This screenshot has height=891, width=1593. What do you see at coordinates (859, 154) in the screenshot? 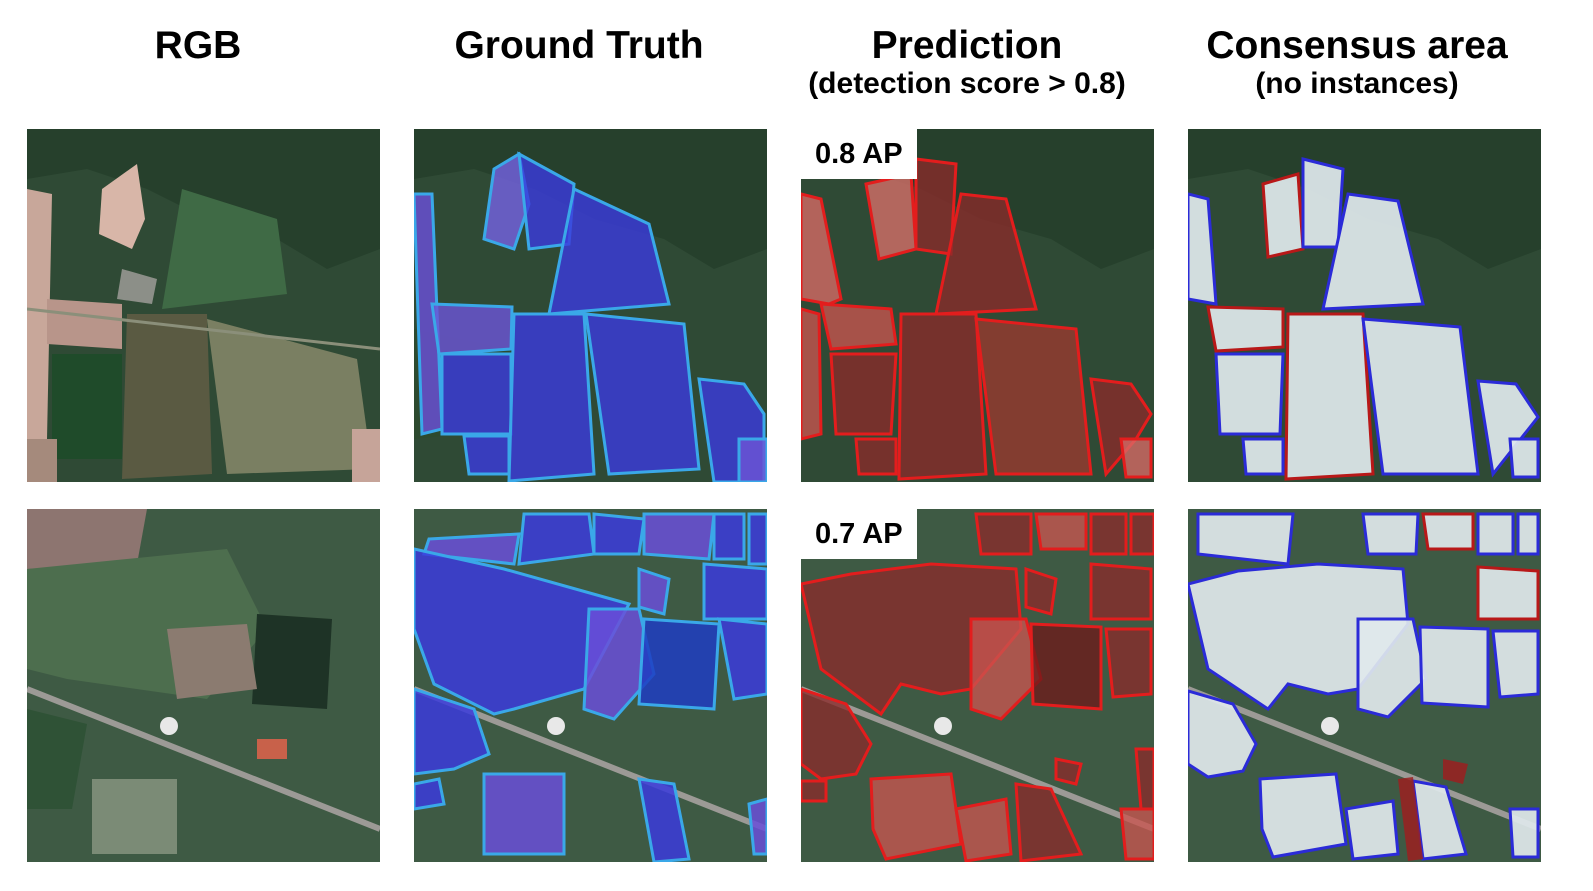
I see `ap-label-row-1: 0.8 AP` at bounding box center [859, 154].